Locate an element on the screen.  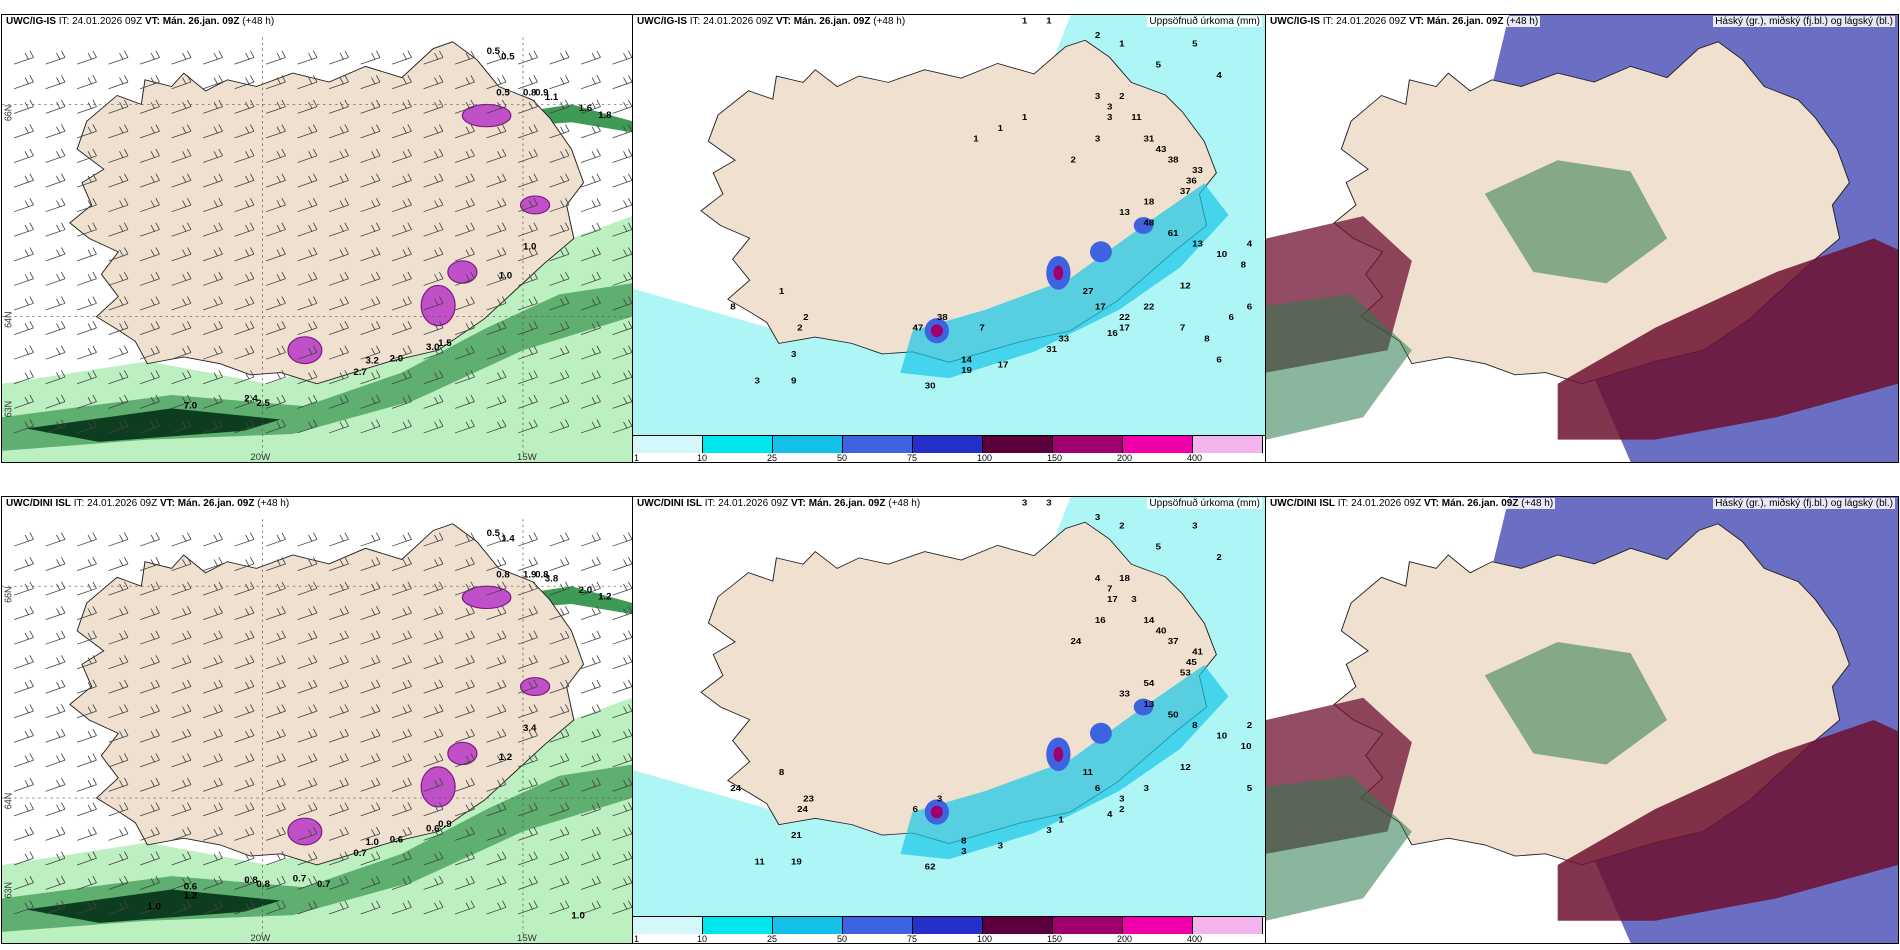
value-label: 1.2 is located at coordinates (604, 597).